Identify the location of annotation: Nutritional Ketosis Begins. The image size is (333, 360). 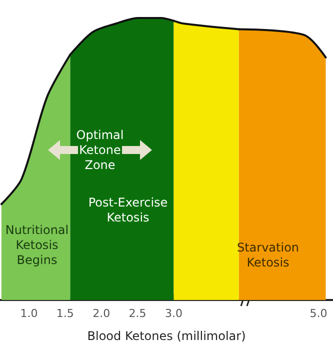
(37, 245).